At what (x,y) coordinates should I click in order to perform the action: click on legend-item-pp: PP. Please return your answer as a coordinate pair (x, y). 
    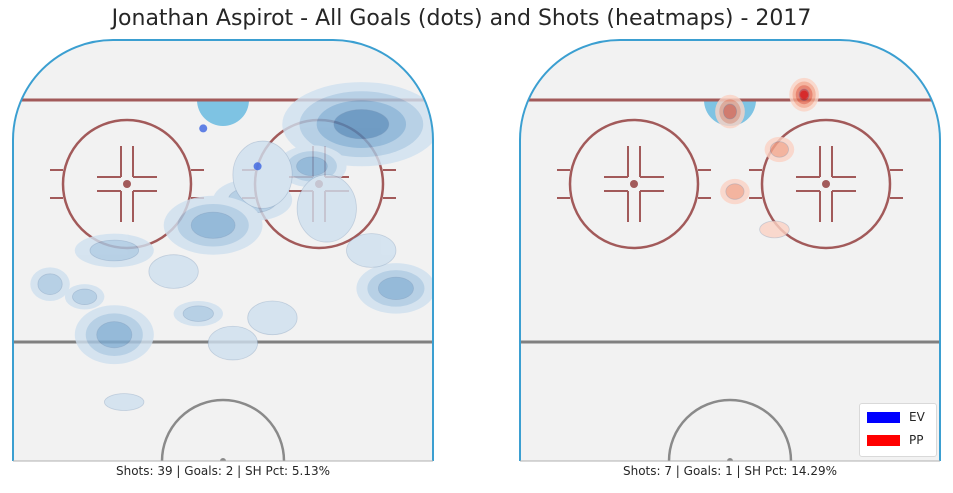
    Looking at the image, I should click on (895, 440).